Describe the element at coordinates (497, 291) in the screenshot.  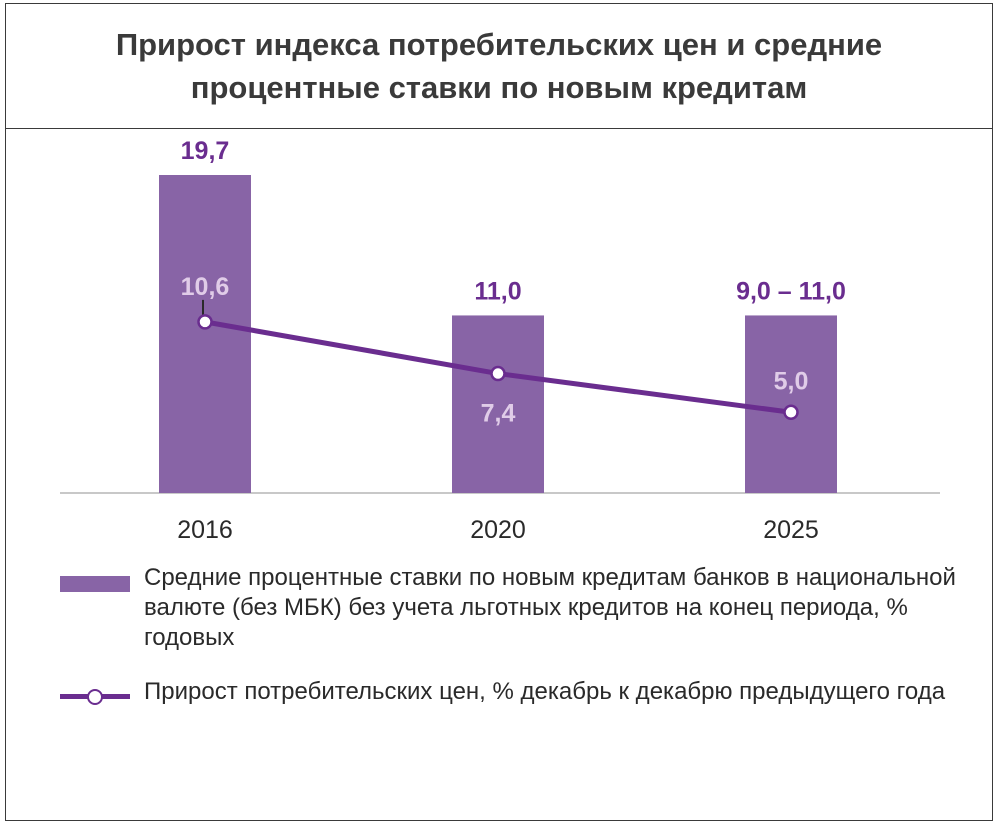
I see `bar-value-label-2020: 11,0` at that location.